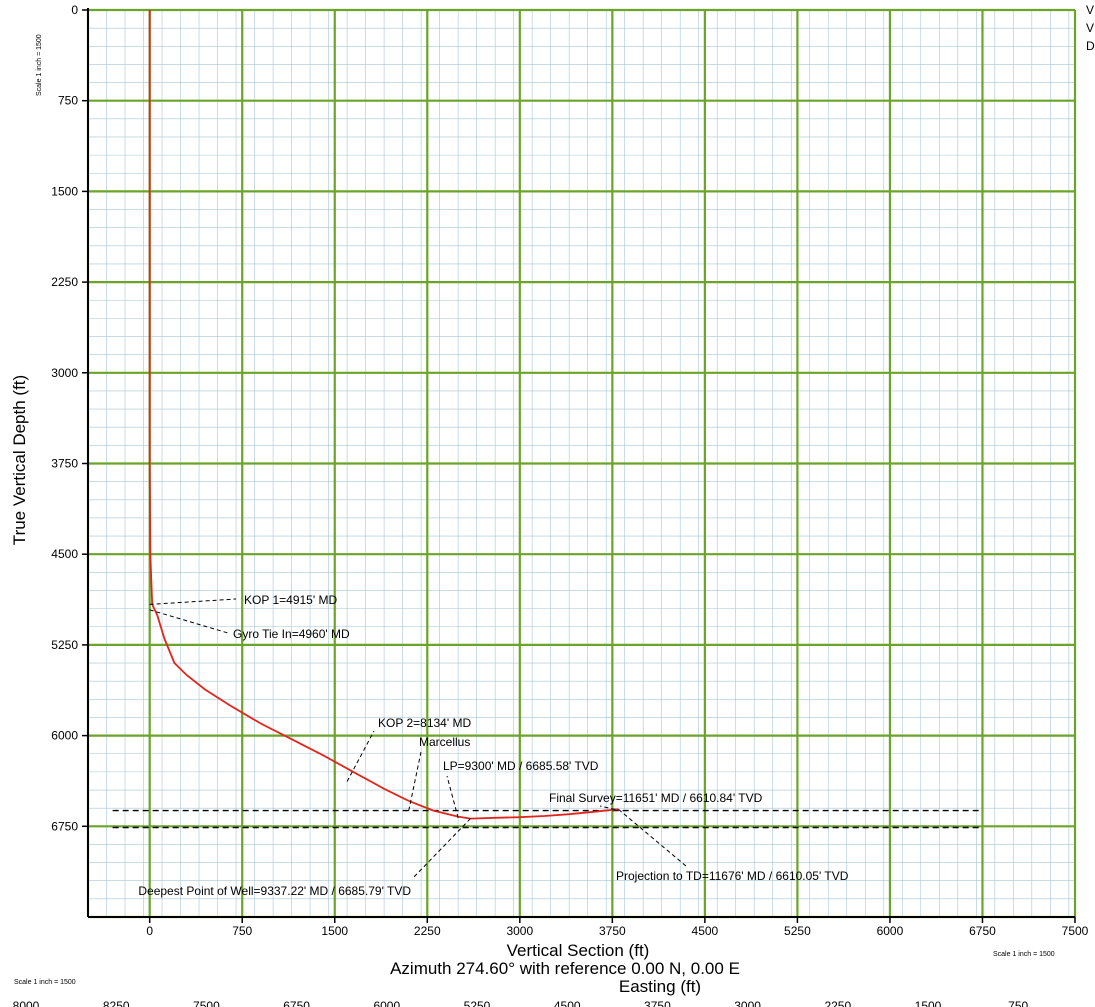  What do you see at coordinates (64, 645) in the screenshot?
I see `y-tick-label: 5250` at bounding box center [64, 645].